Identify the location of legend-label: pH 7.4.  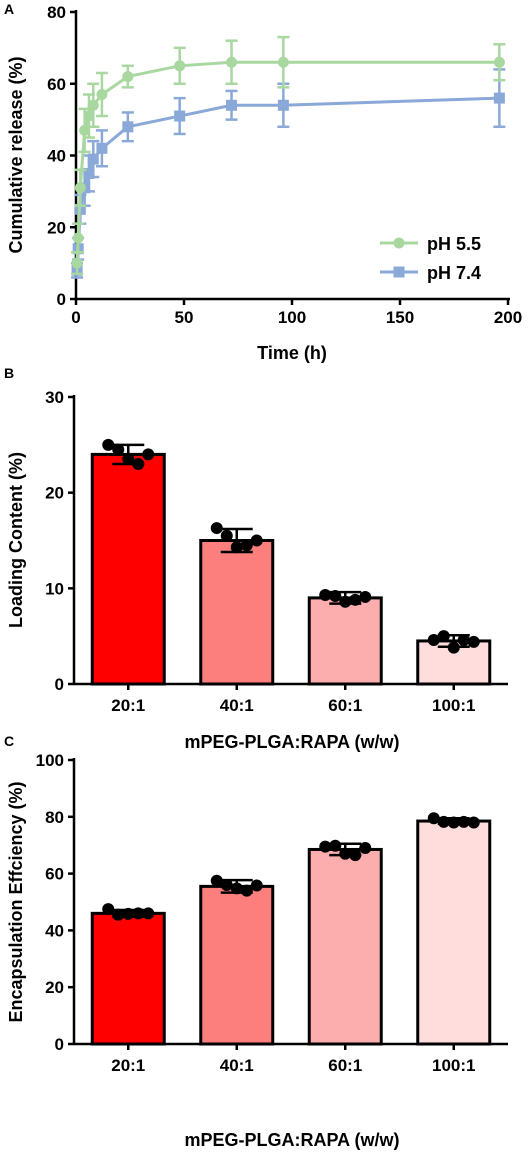
(454, 273).